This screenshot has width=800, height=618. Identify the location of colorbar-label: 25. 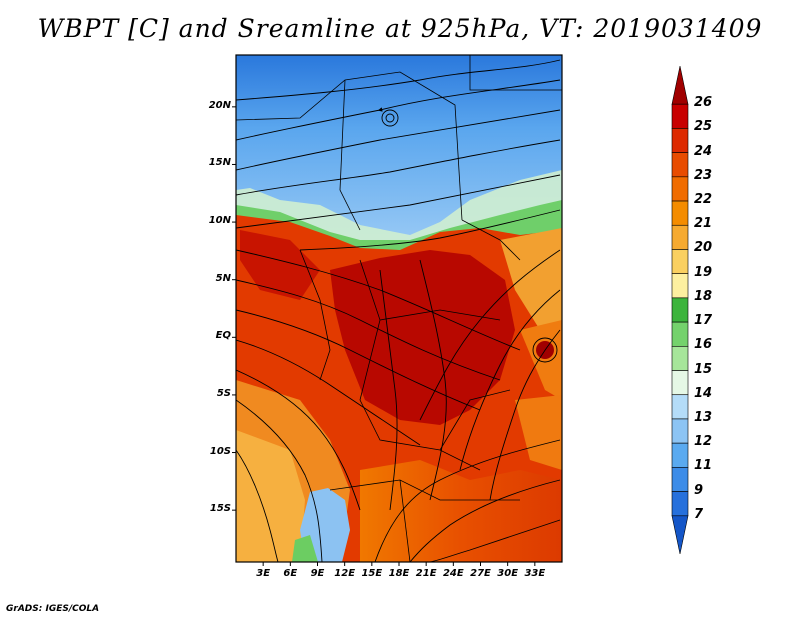
(703, 127).